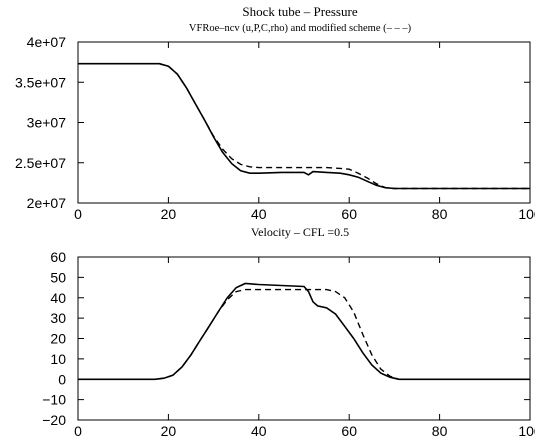 This screenshot has width=535, height=445. Describe the element at coordinates (58, 257) in the screenshot. I see `velocity-y-tick-label: 60` at that location.